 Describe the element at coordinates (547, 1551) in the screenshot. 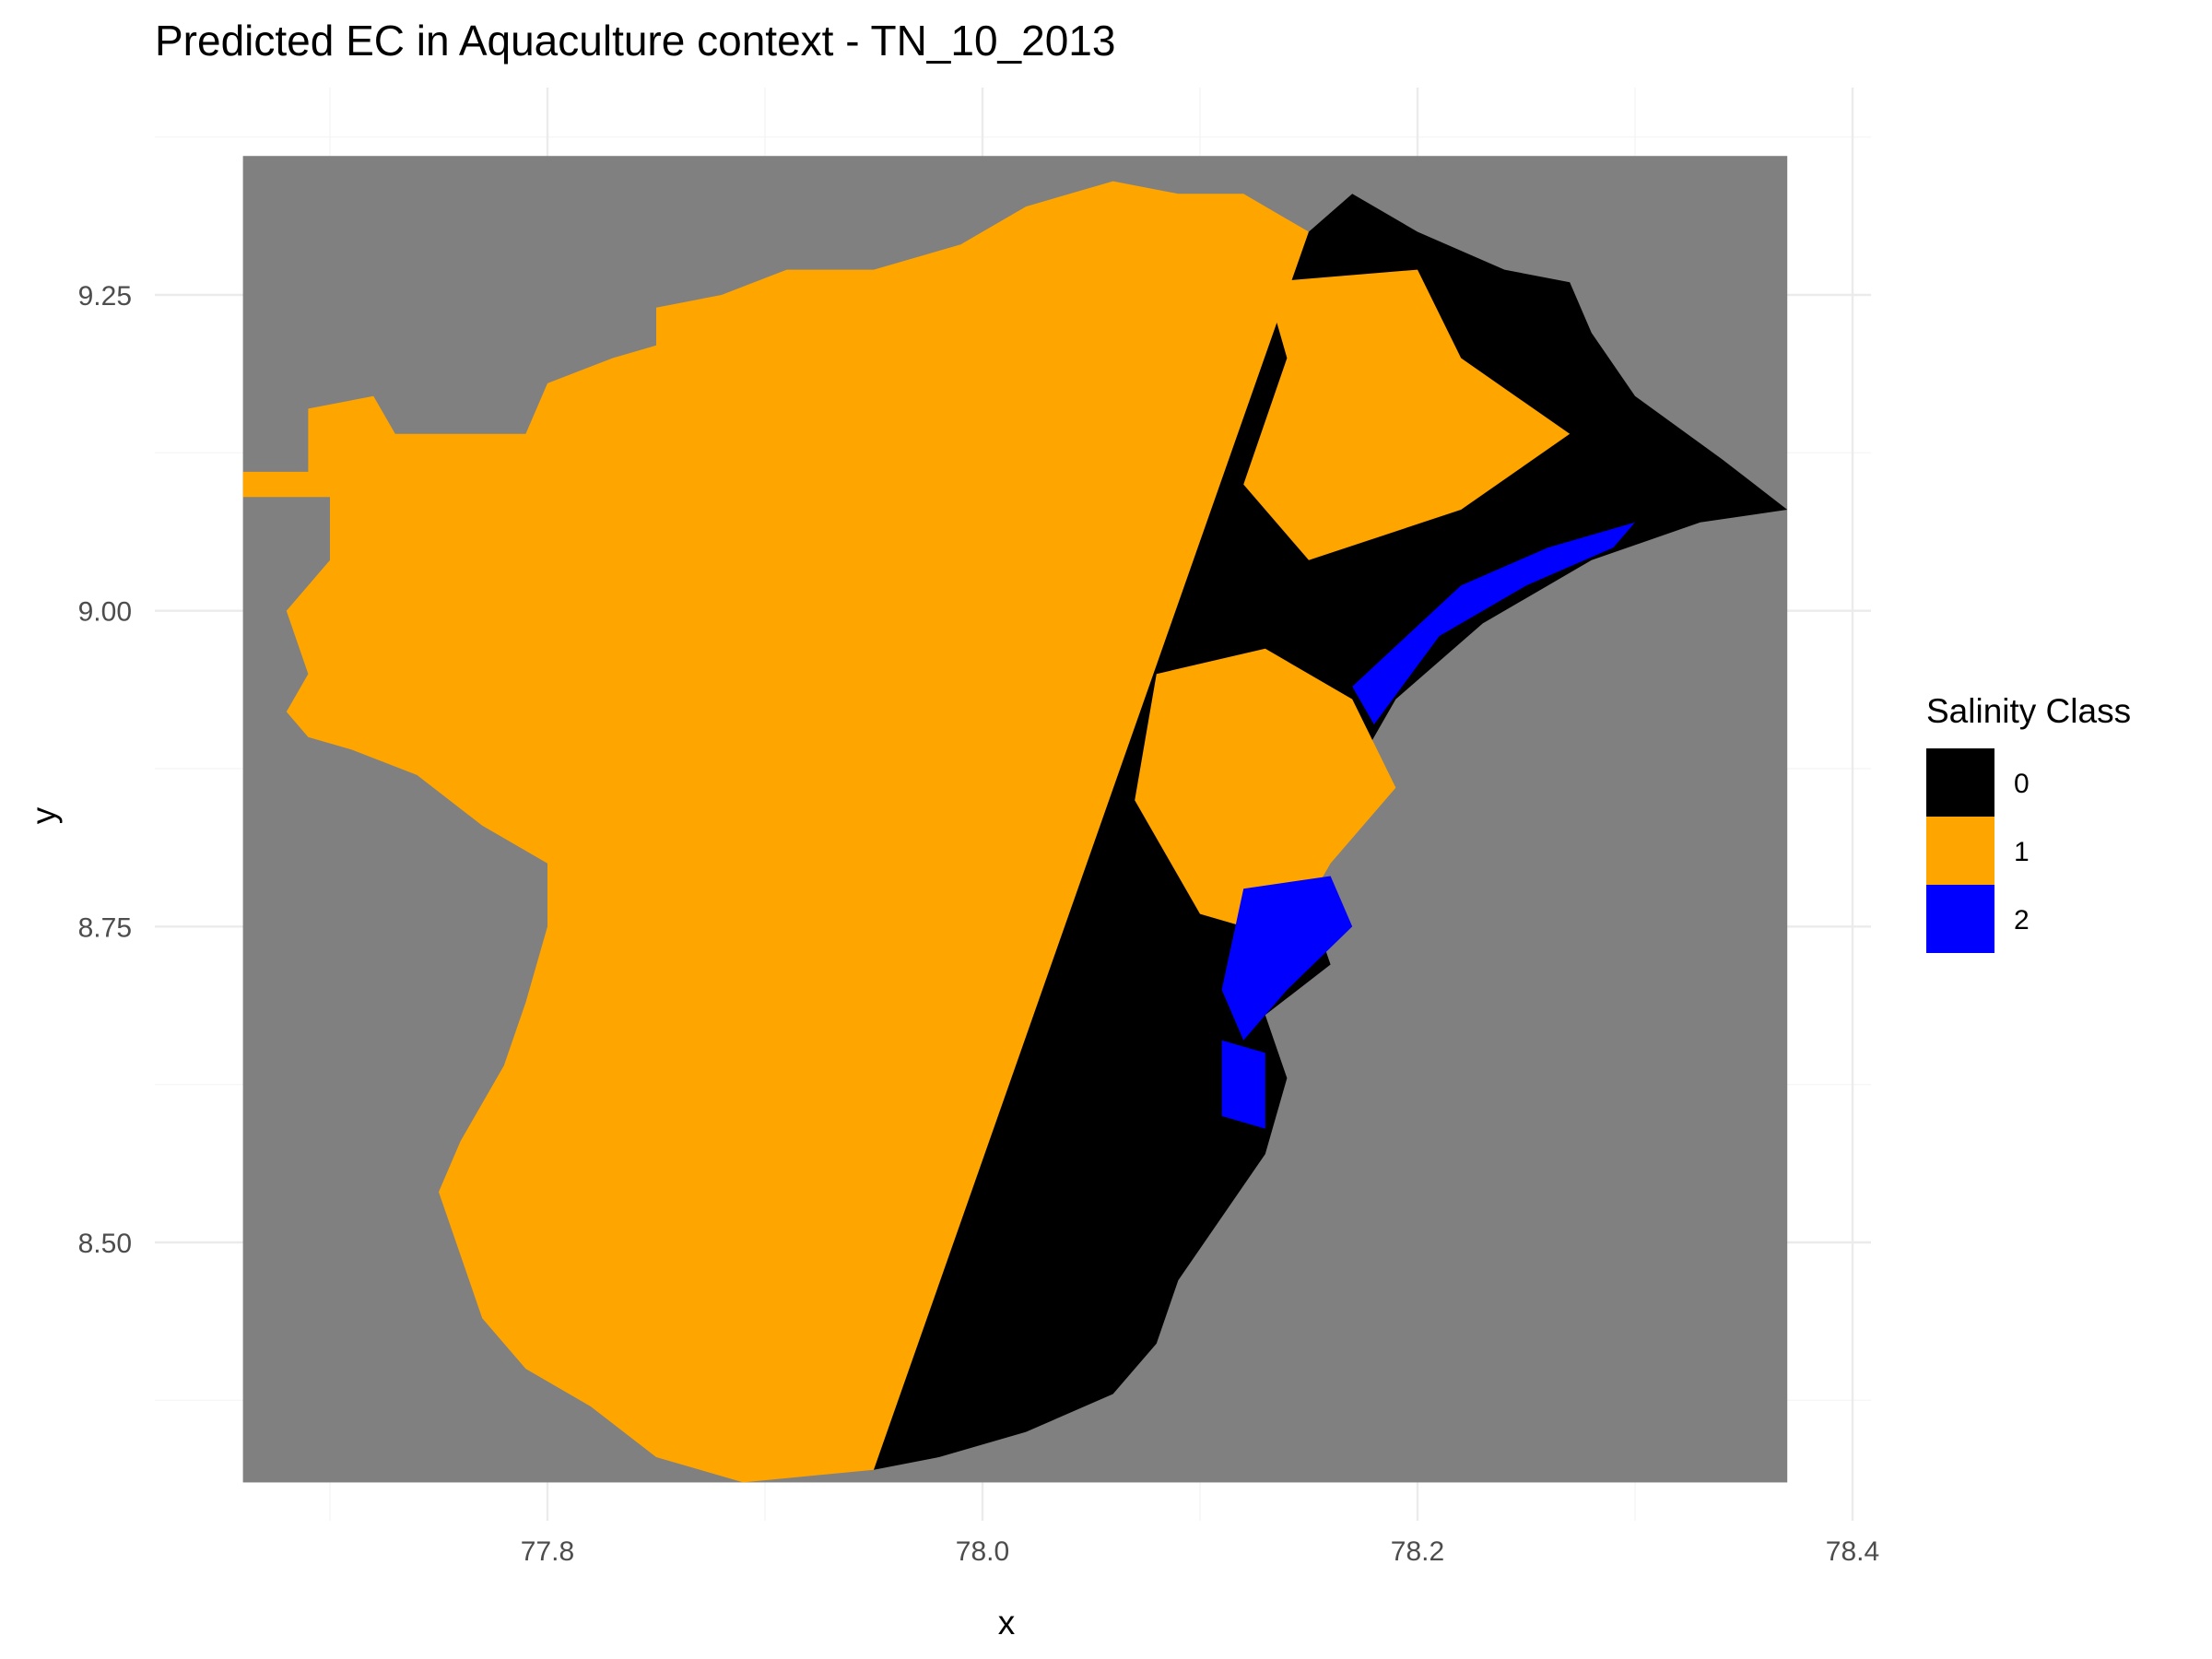

I see `x-tick-label: 77.8` at that location.